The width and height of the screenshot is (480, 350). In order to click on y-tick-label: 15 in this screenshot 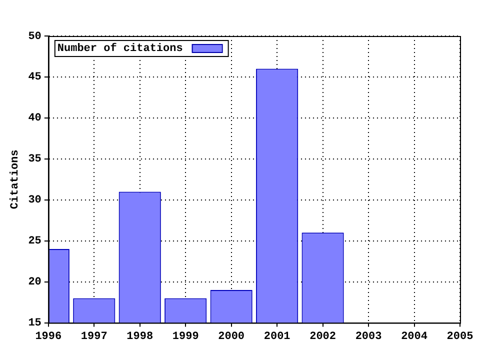, I will do `click(35, 324)`.